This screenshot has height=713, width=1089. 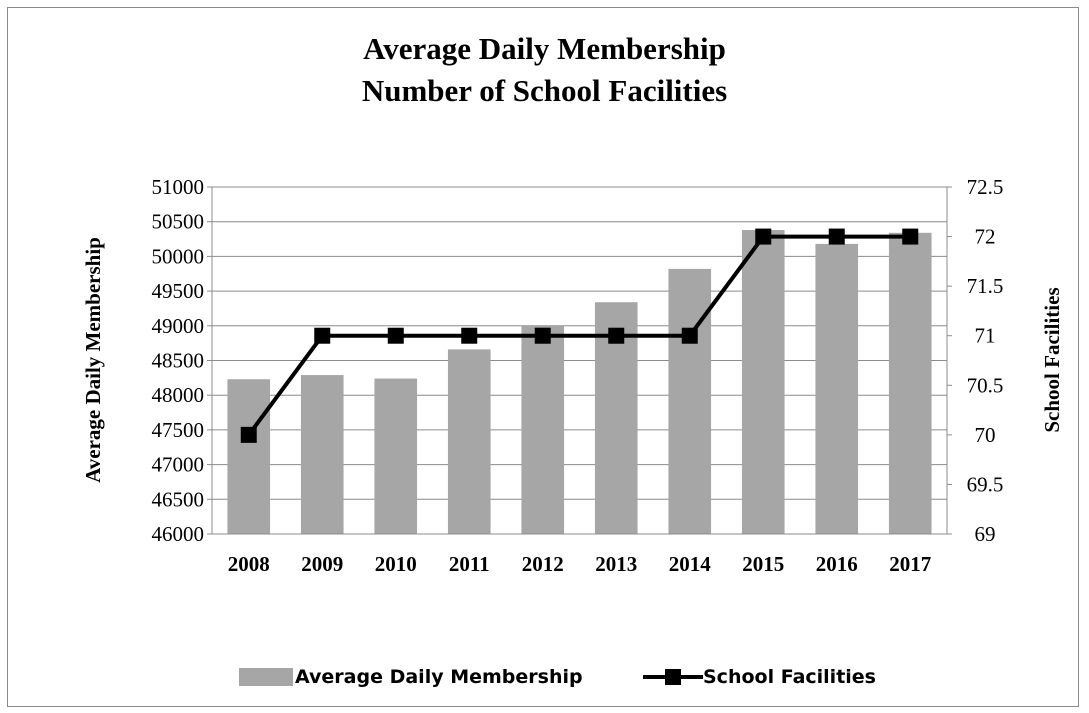 I want to click on right-tick-label: 72, so click(x=985, y=237).